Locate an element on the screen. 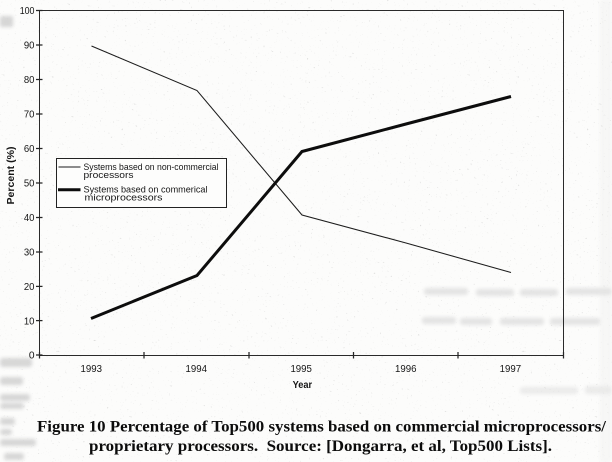  svg-text: 1993 is located at coordinates (92, 369).